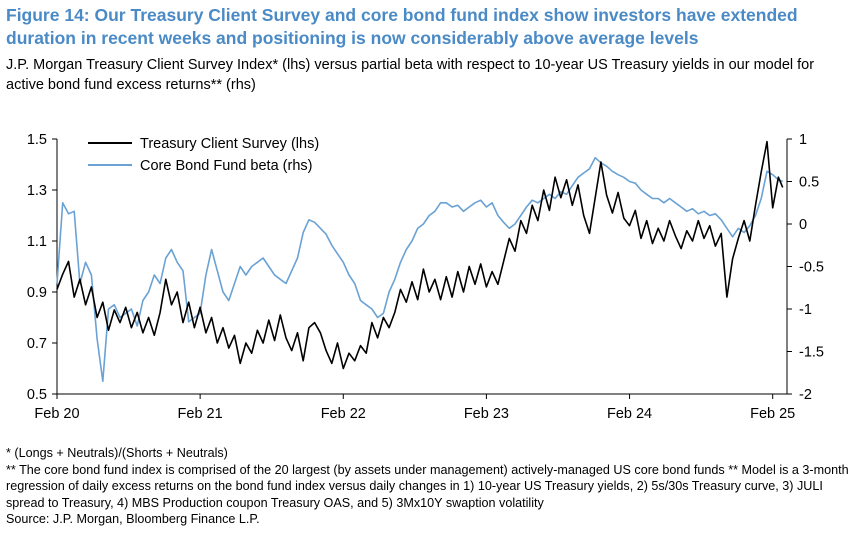  Describe the element at coordinates (37, 242) in the screenshot. I see `left-axis-tick-label: 1.1` at that location.